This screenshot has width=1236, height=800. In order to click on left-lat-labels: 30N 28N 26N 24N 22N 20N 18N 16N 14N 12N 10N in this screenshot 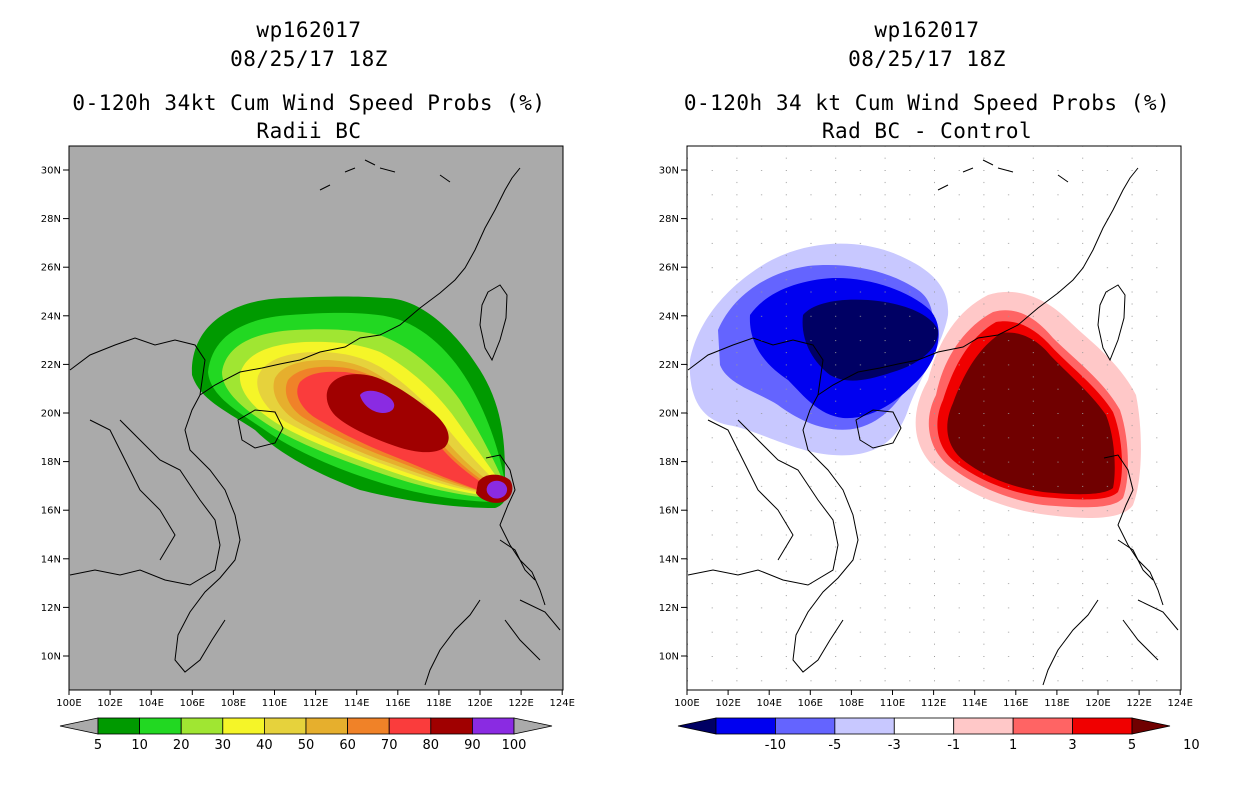, I will do `click(55, 414)`.